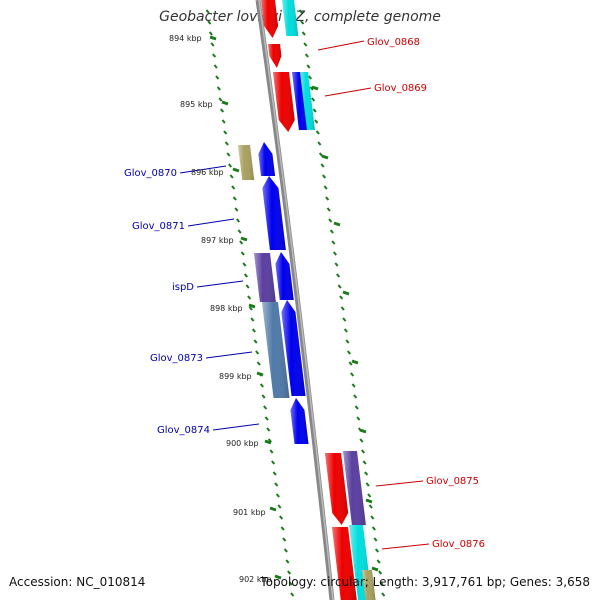  I want to click on gene-label-ispd: ispD, so click(183, 287).